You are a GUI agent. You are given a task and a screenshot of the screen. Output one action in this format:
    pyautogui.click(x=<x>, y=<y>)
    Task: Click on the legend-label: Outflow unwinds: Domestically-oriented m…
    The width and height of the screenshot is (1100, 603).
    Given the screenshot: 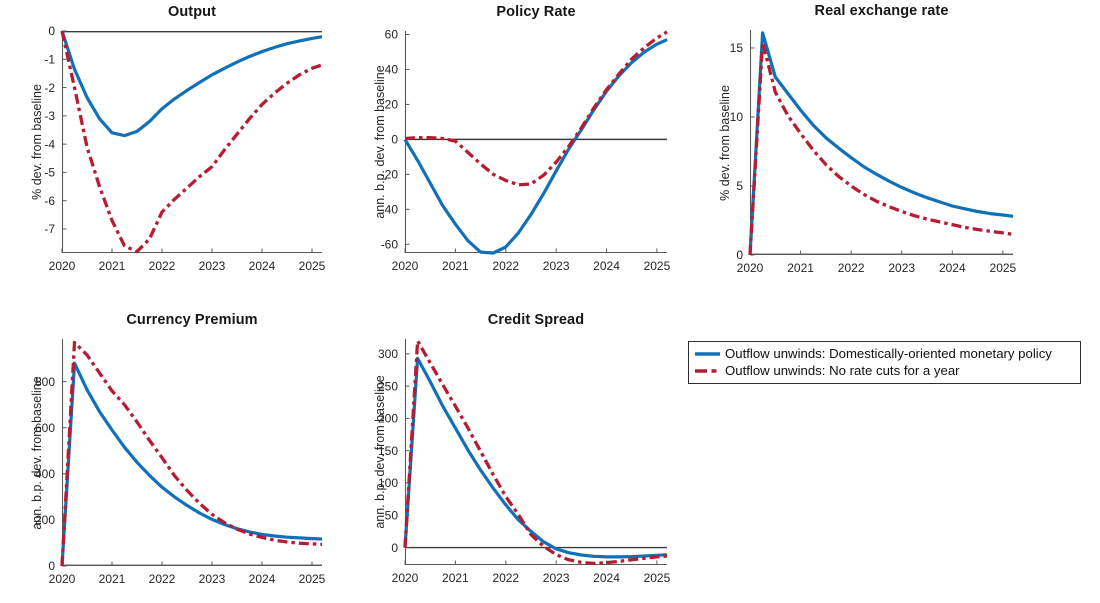 What is the action you would take?
    pyautogui.click(x=888, y=353)
    